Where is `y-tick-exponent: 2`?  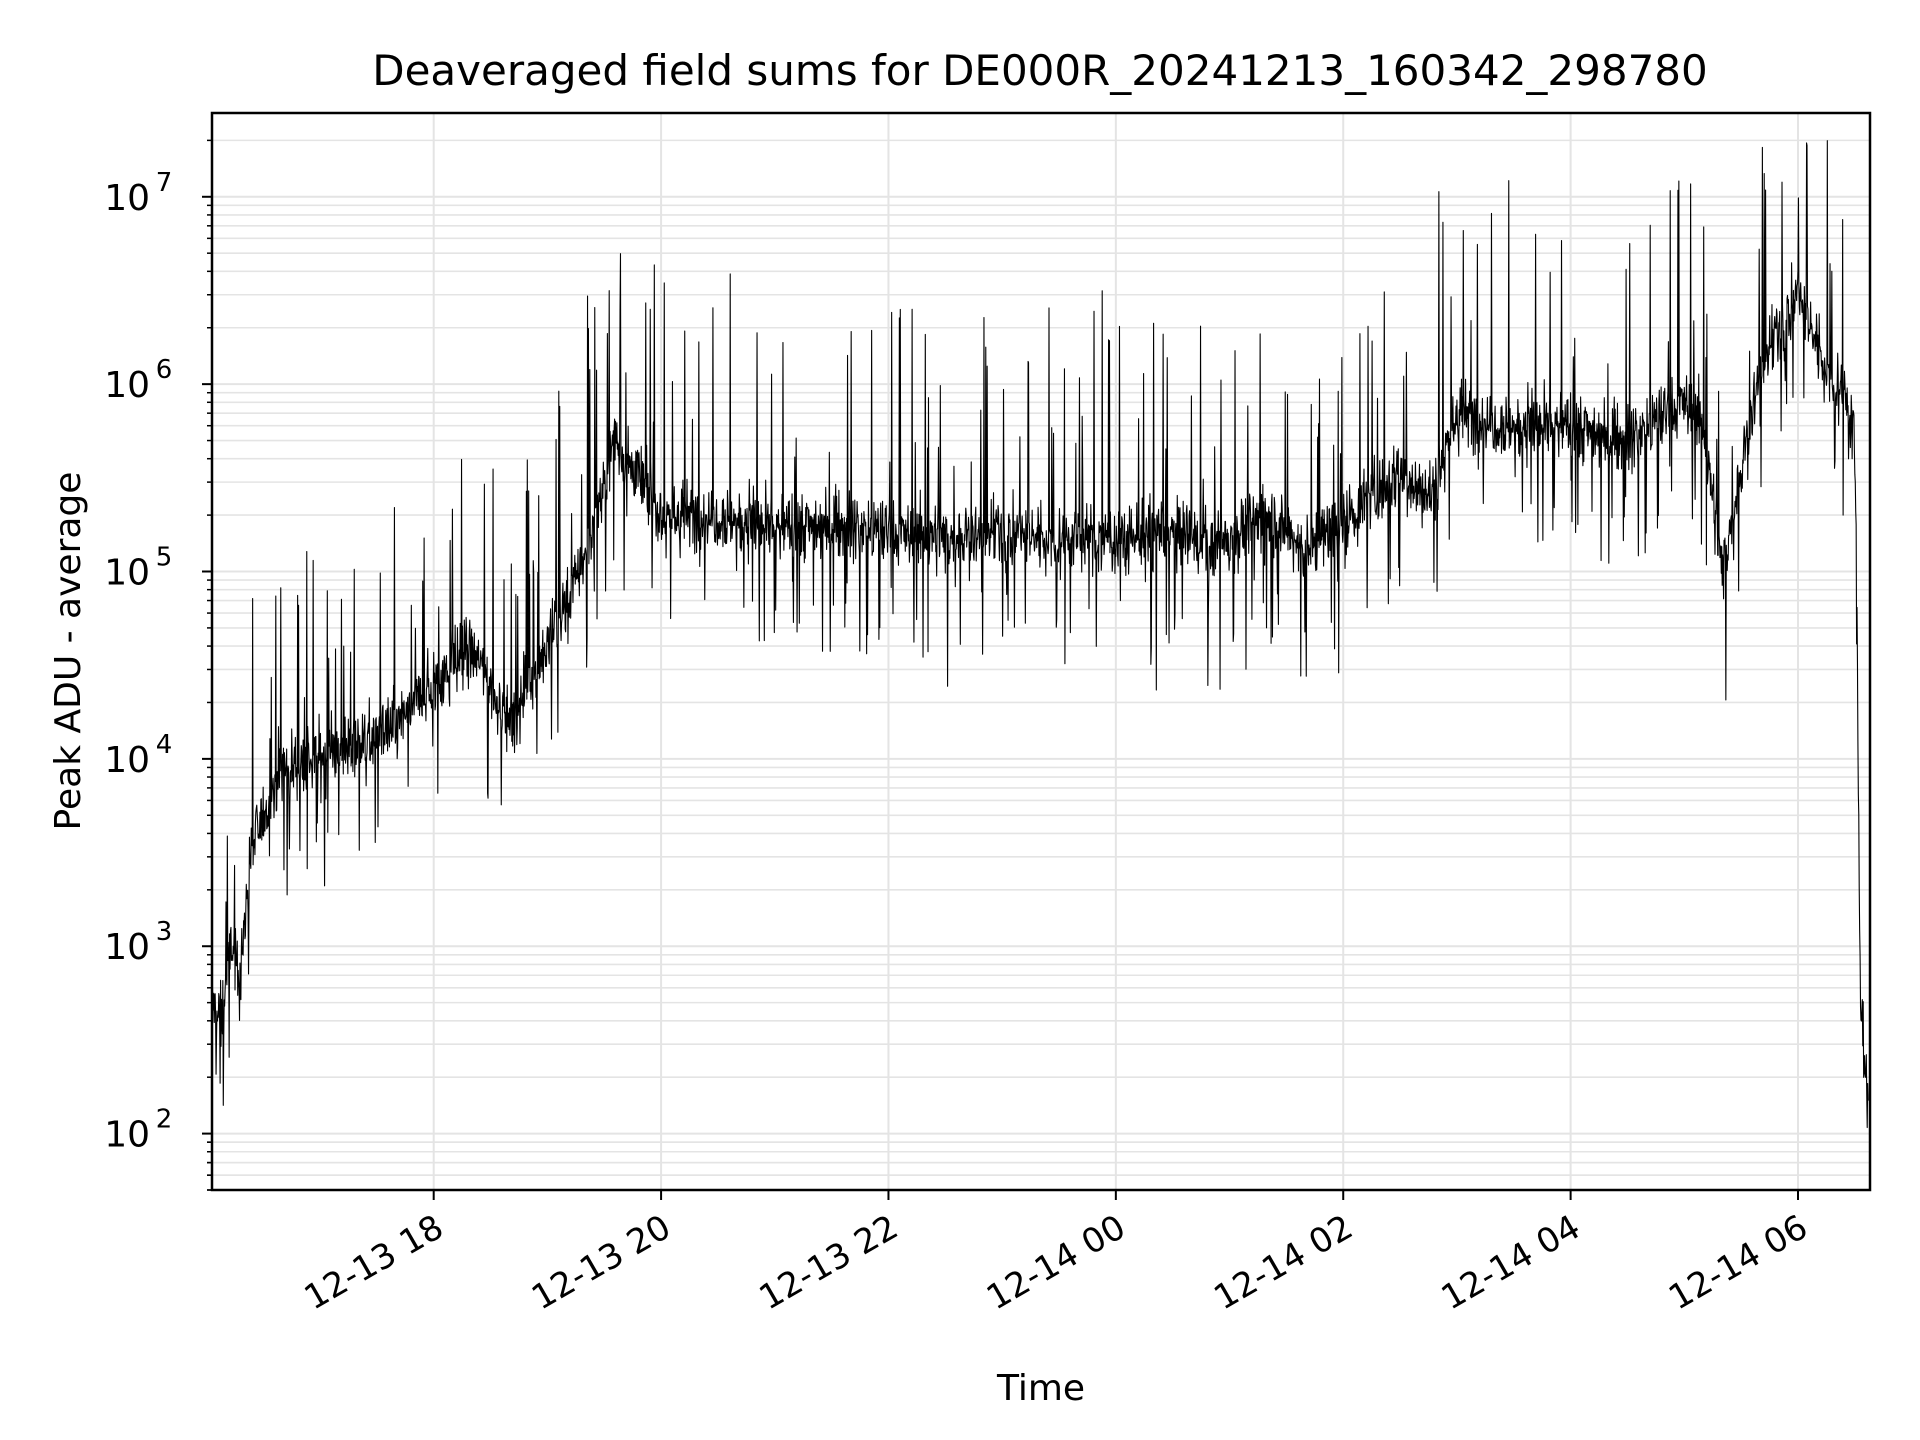
y-tick-exponent: 2 is located at coordinates (164, 1120).